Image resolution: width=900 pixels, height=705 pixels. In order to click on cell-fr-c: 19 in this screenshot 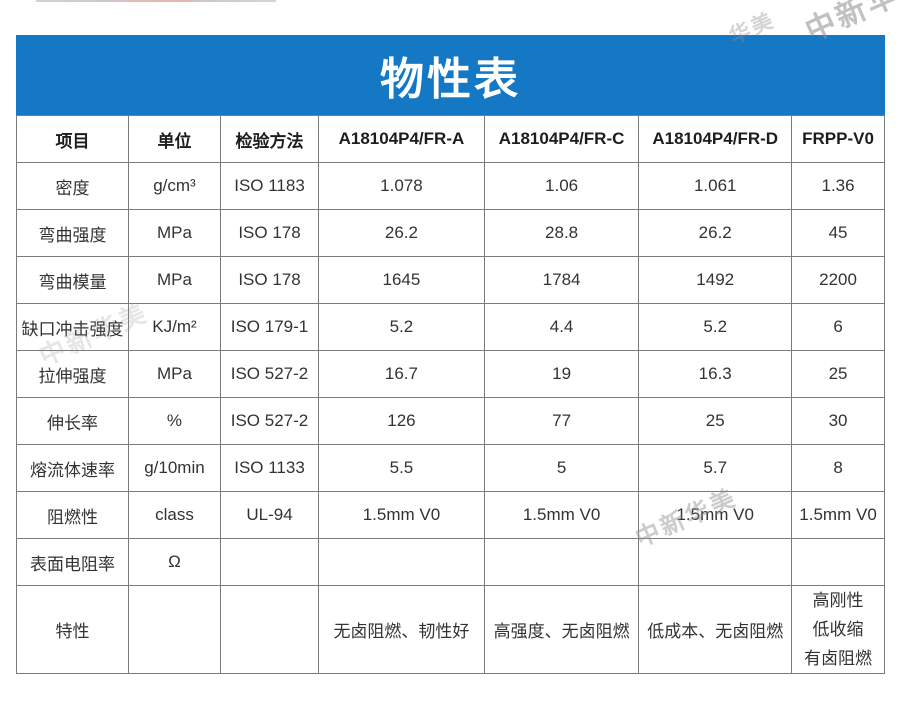, I will do `click(561, 374)`.